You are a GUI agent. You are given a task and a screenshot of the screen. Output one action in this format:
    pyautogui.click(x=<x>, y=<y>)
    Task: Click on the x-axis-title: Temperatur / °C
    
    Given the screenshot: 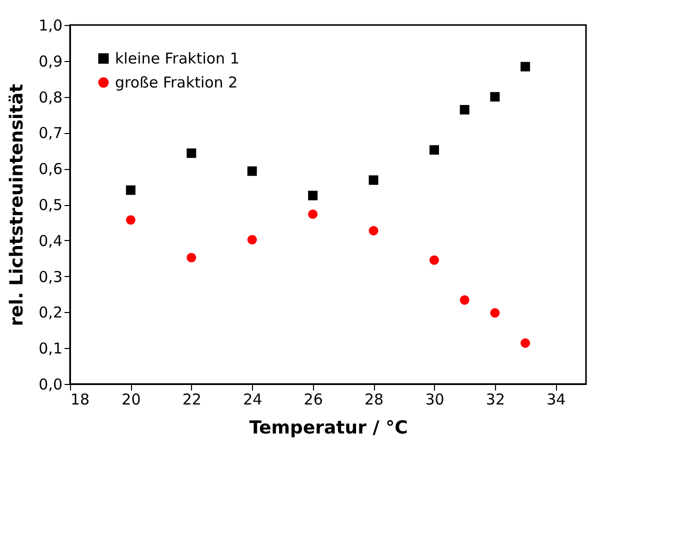 What is the action you would take?
    pyautogui.click(x=328, y=428)
    